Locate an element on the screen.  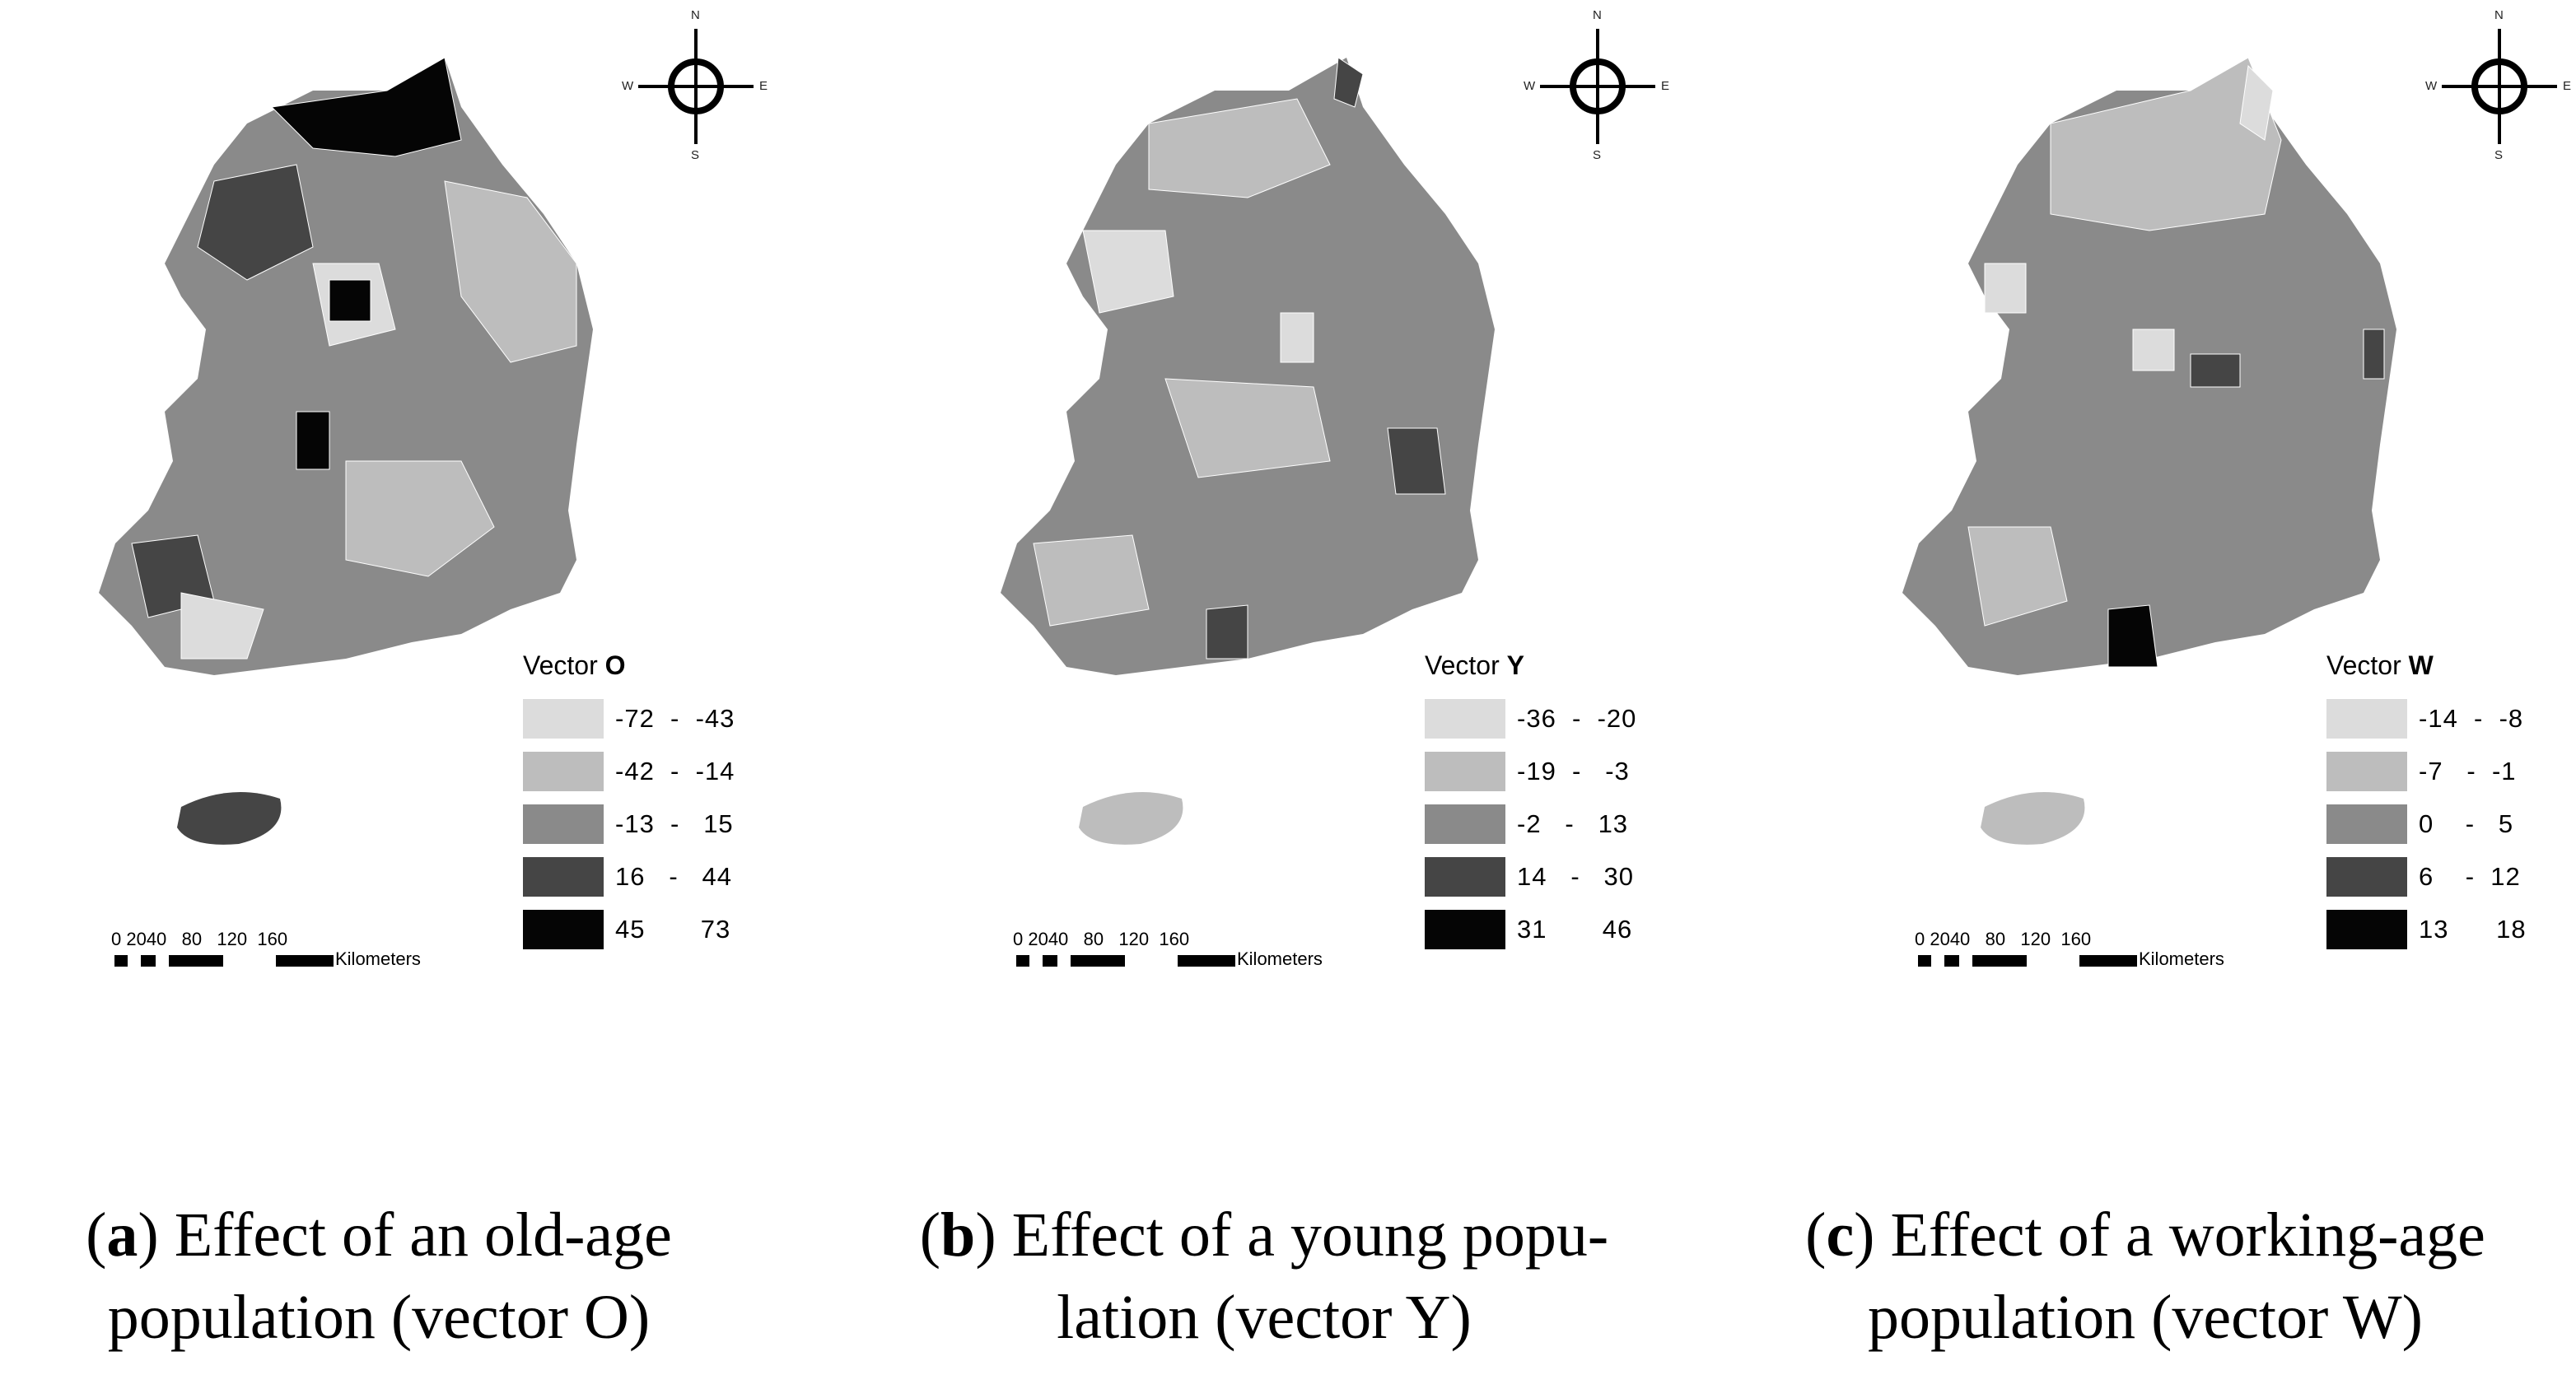
legend-item: 0 - 5 is located at coordinates (2441, 824).